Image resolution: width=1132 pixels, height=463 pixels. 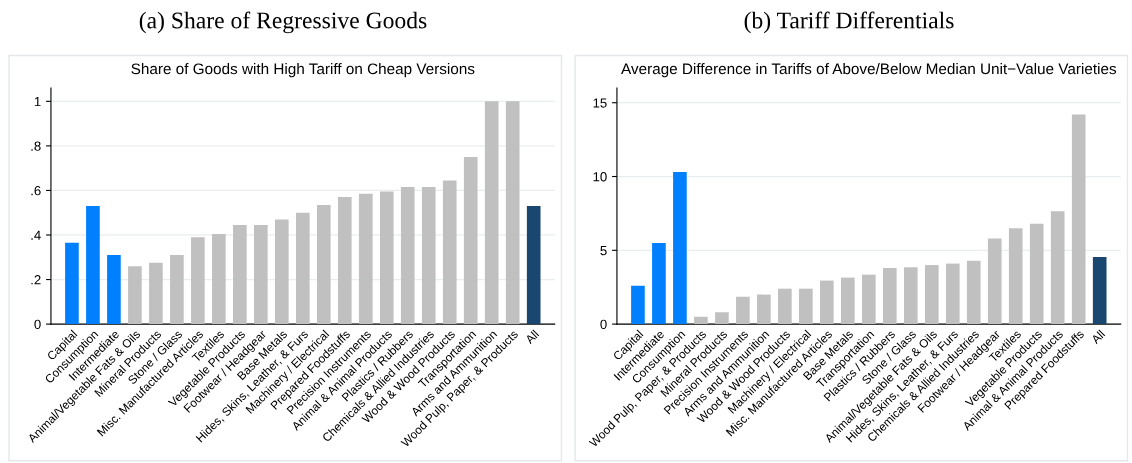 I want to click on y-tick-label: 1, so click(x=37, y=102).